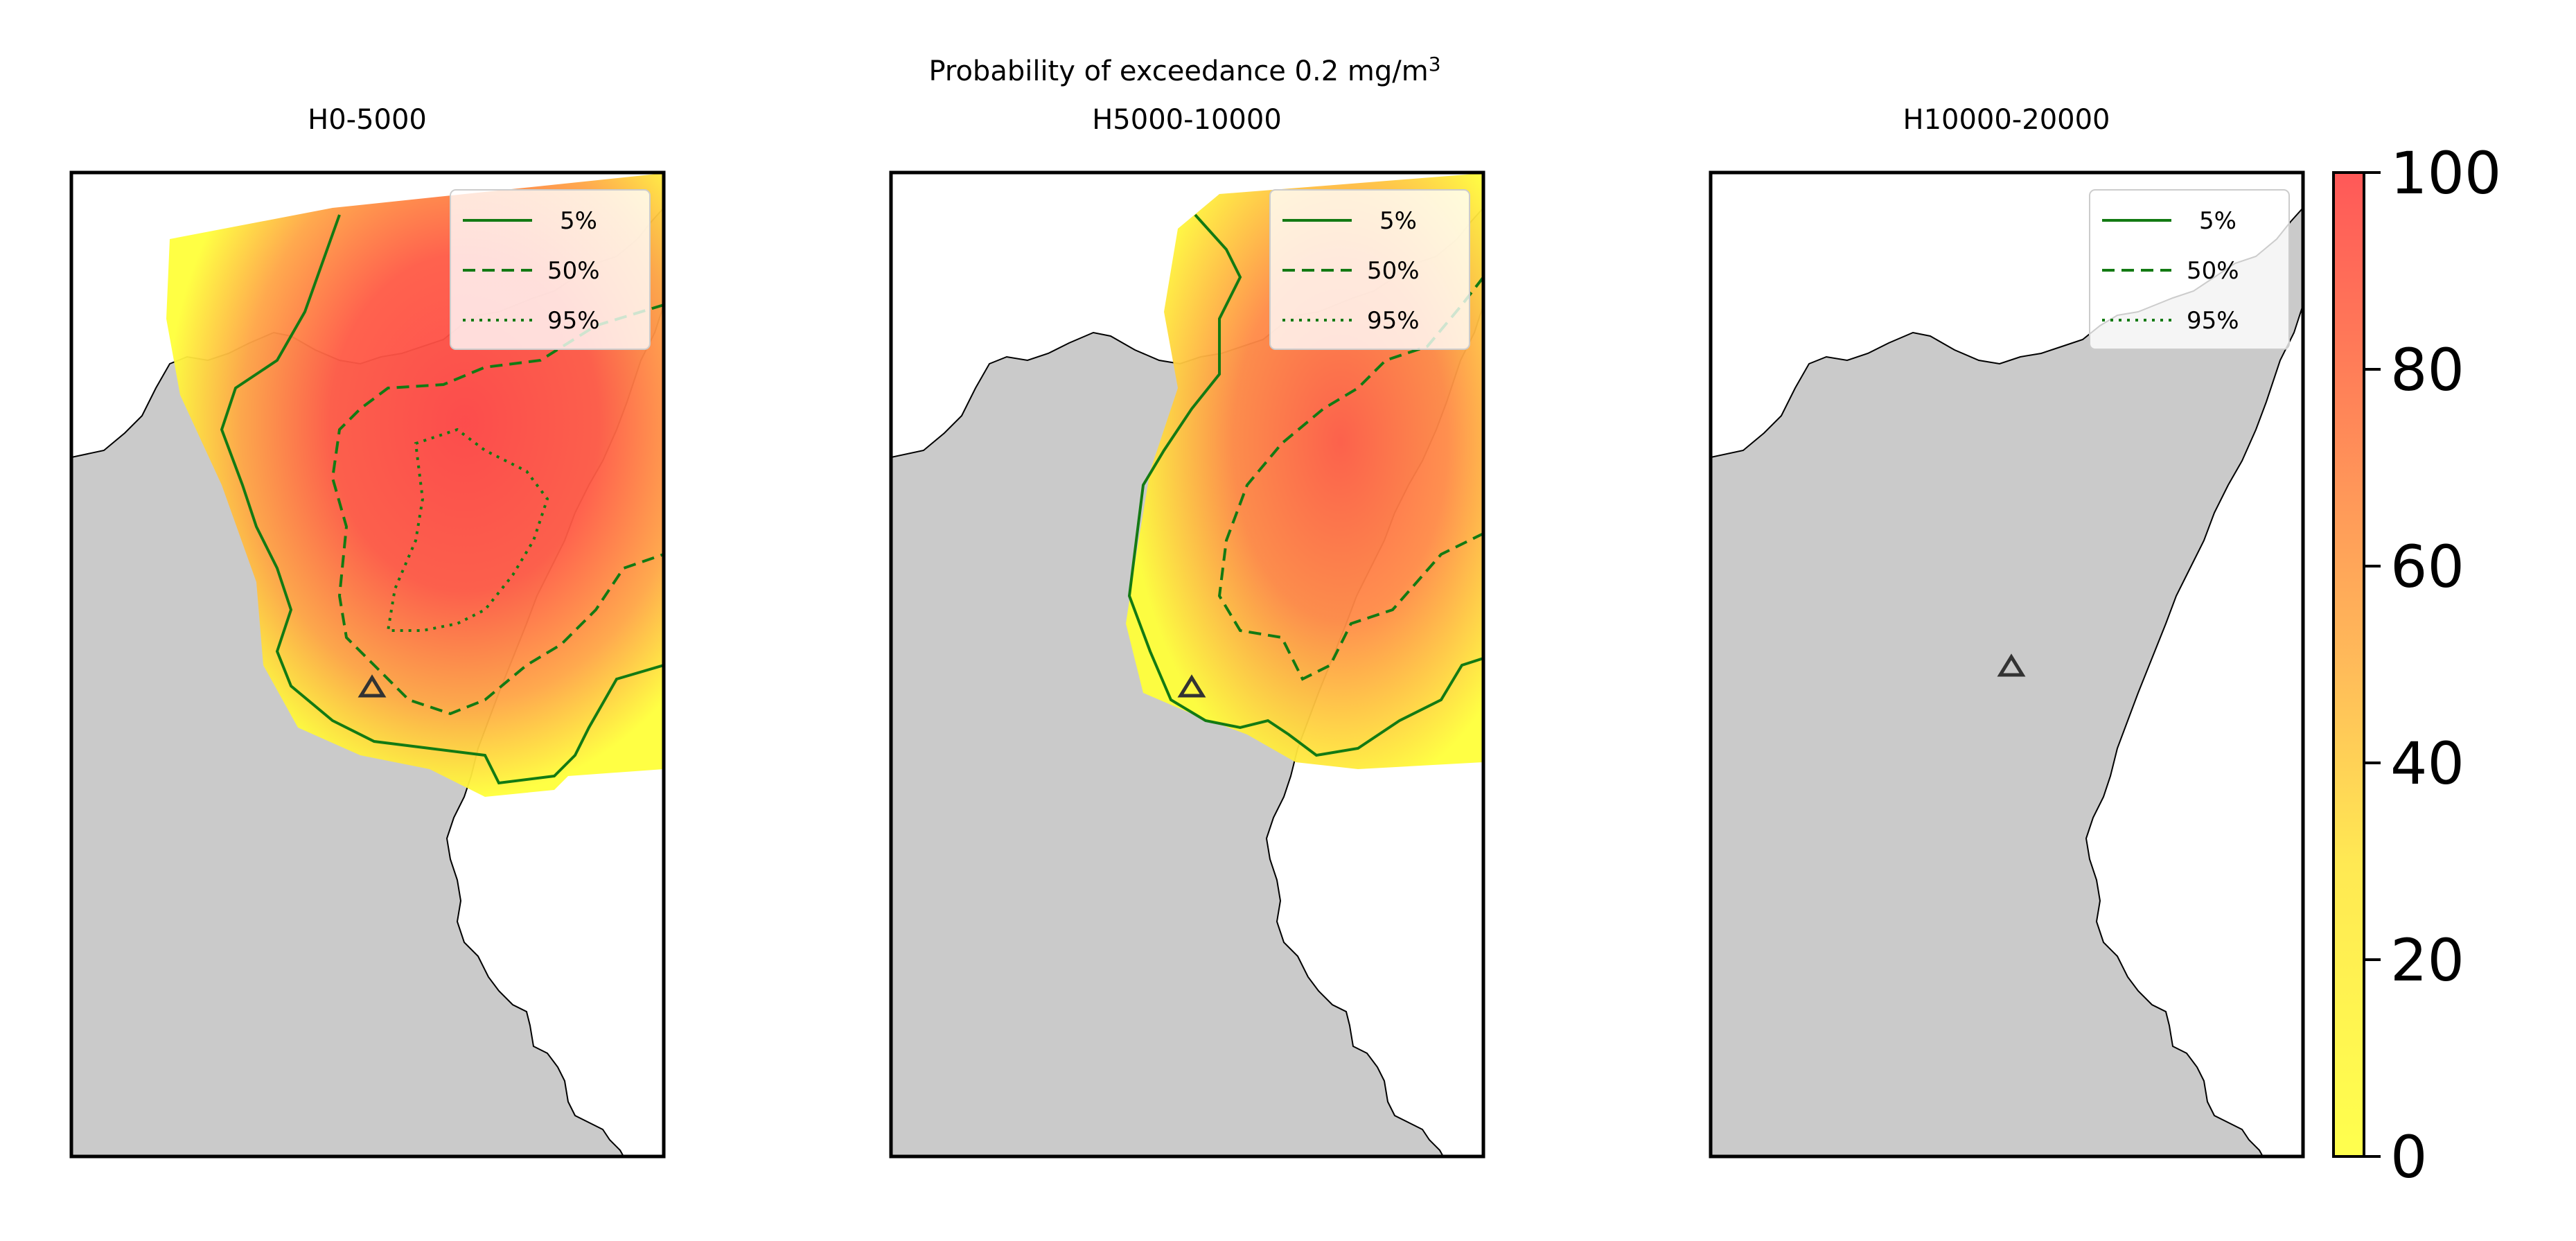 Image resolution: width=2576 pixels, height=1241 pixels. Describe the element at coordinates (2427, 567) in the screenshot. I see `colorbar-tick-label: 60` at that location.